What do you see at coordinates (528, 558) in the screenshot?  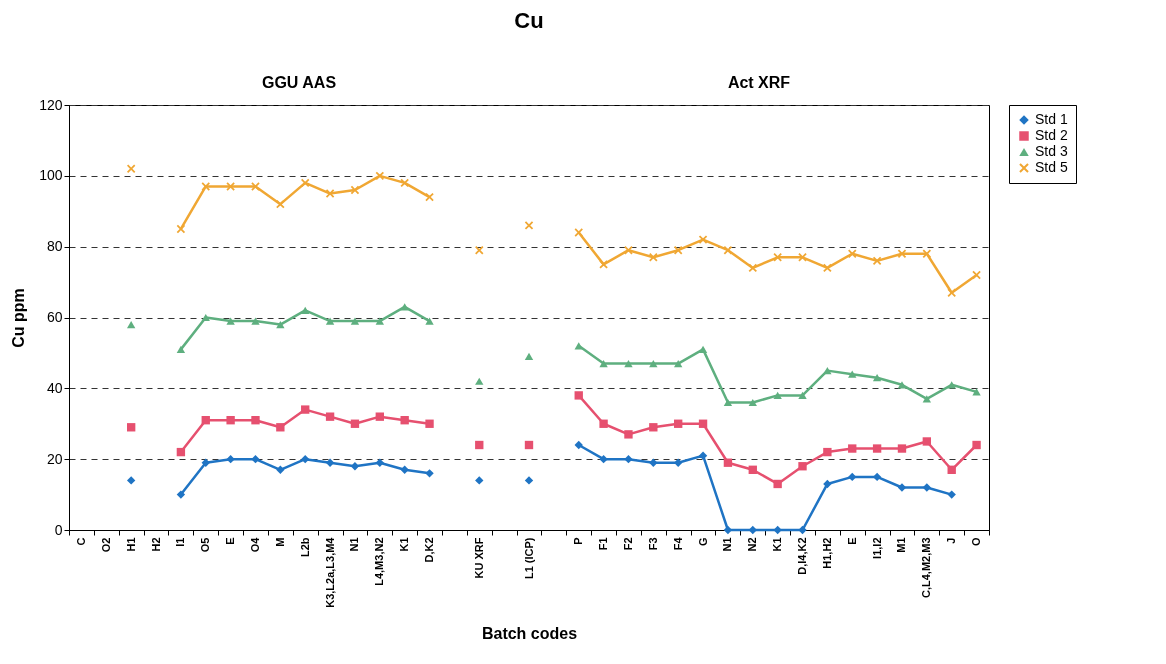 I see `x-tick-label: L1 (ICP)` at bounding box center [528, 558].